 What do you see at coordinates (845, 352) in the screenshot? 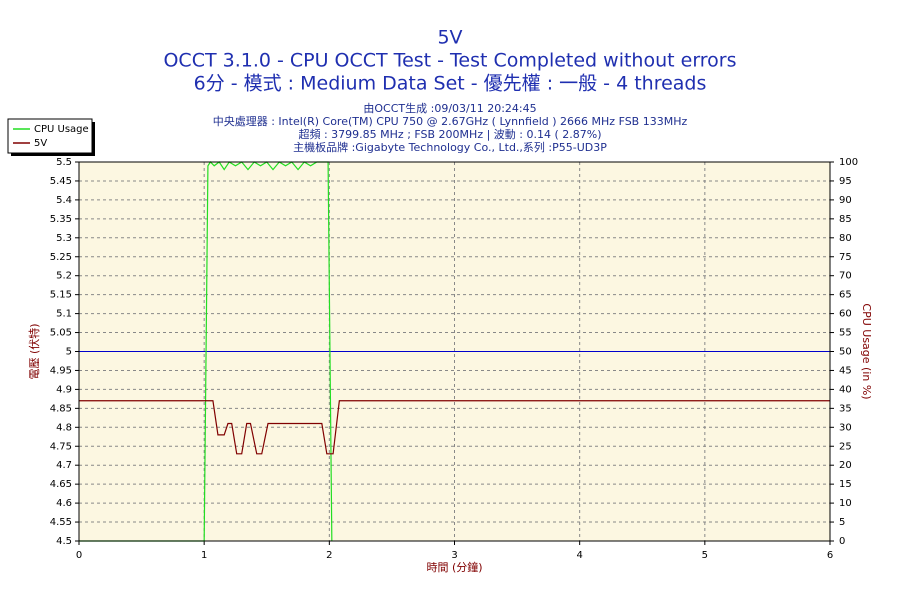
I see `y2-tick-label: 50` at bounding box center [845, 352].